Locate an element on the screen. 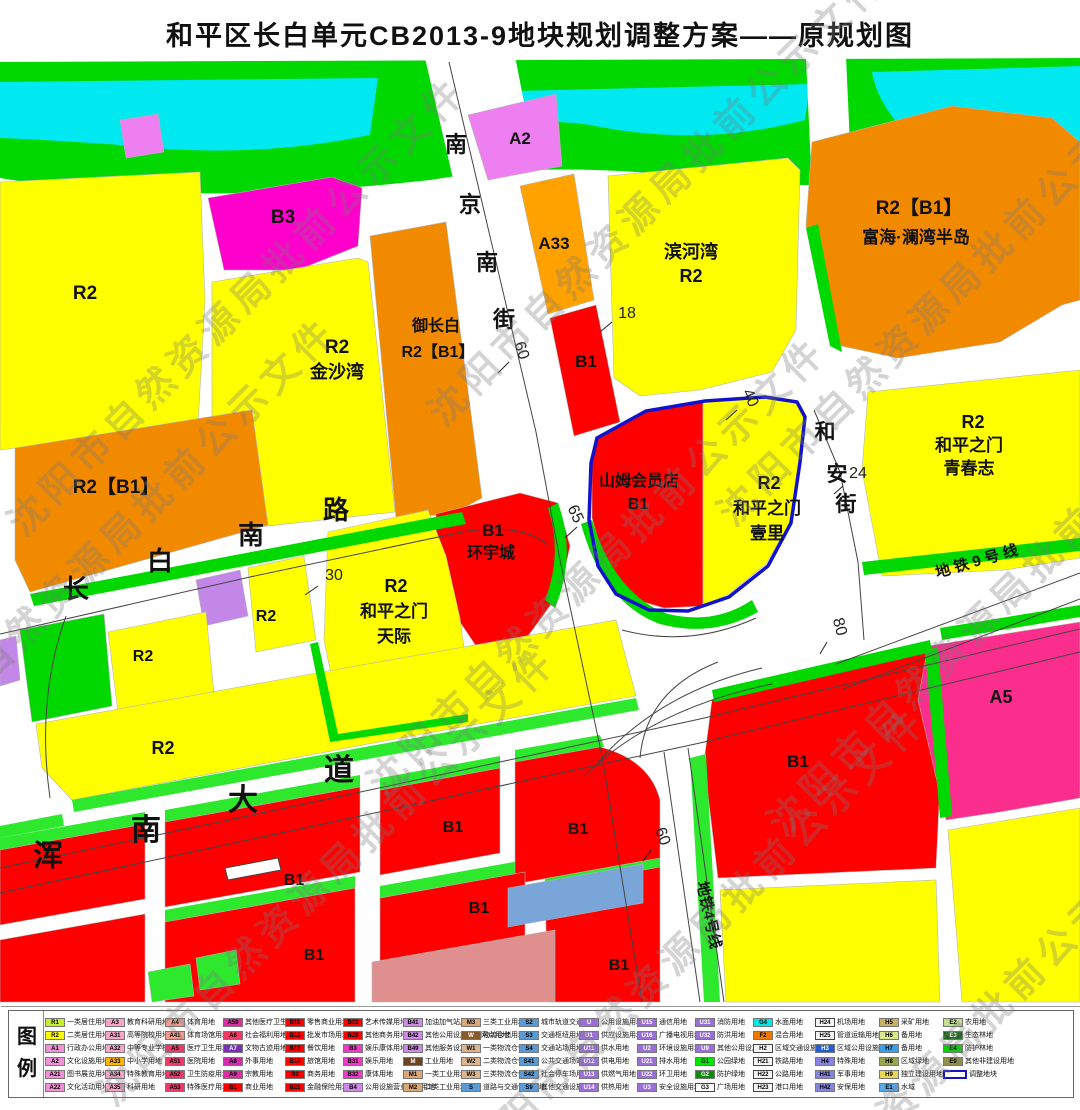 This screenshot has height=1110, width=1080. legend-color-chip: H5 is located at coordinates (889, 1022).